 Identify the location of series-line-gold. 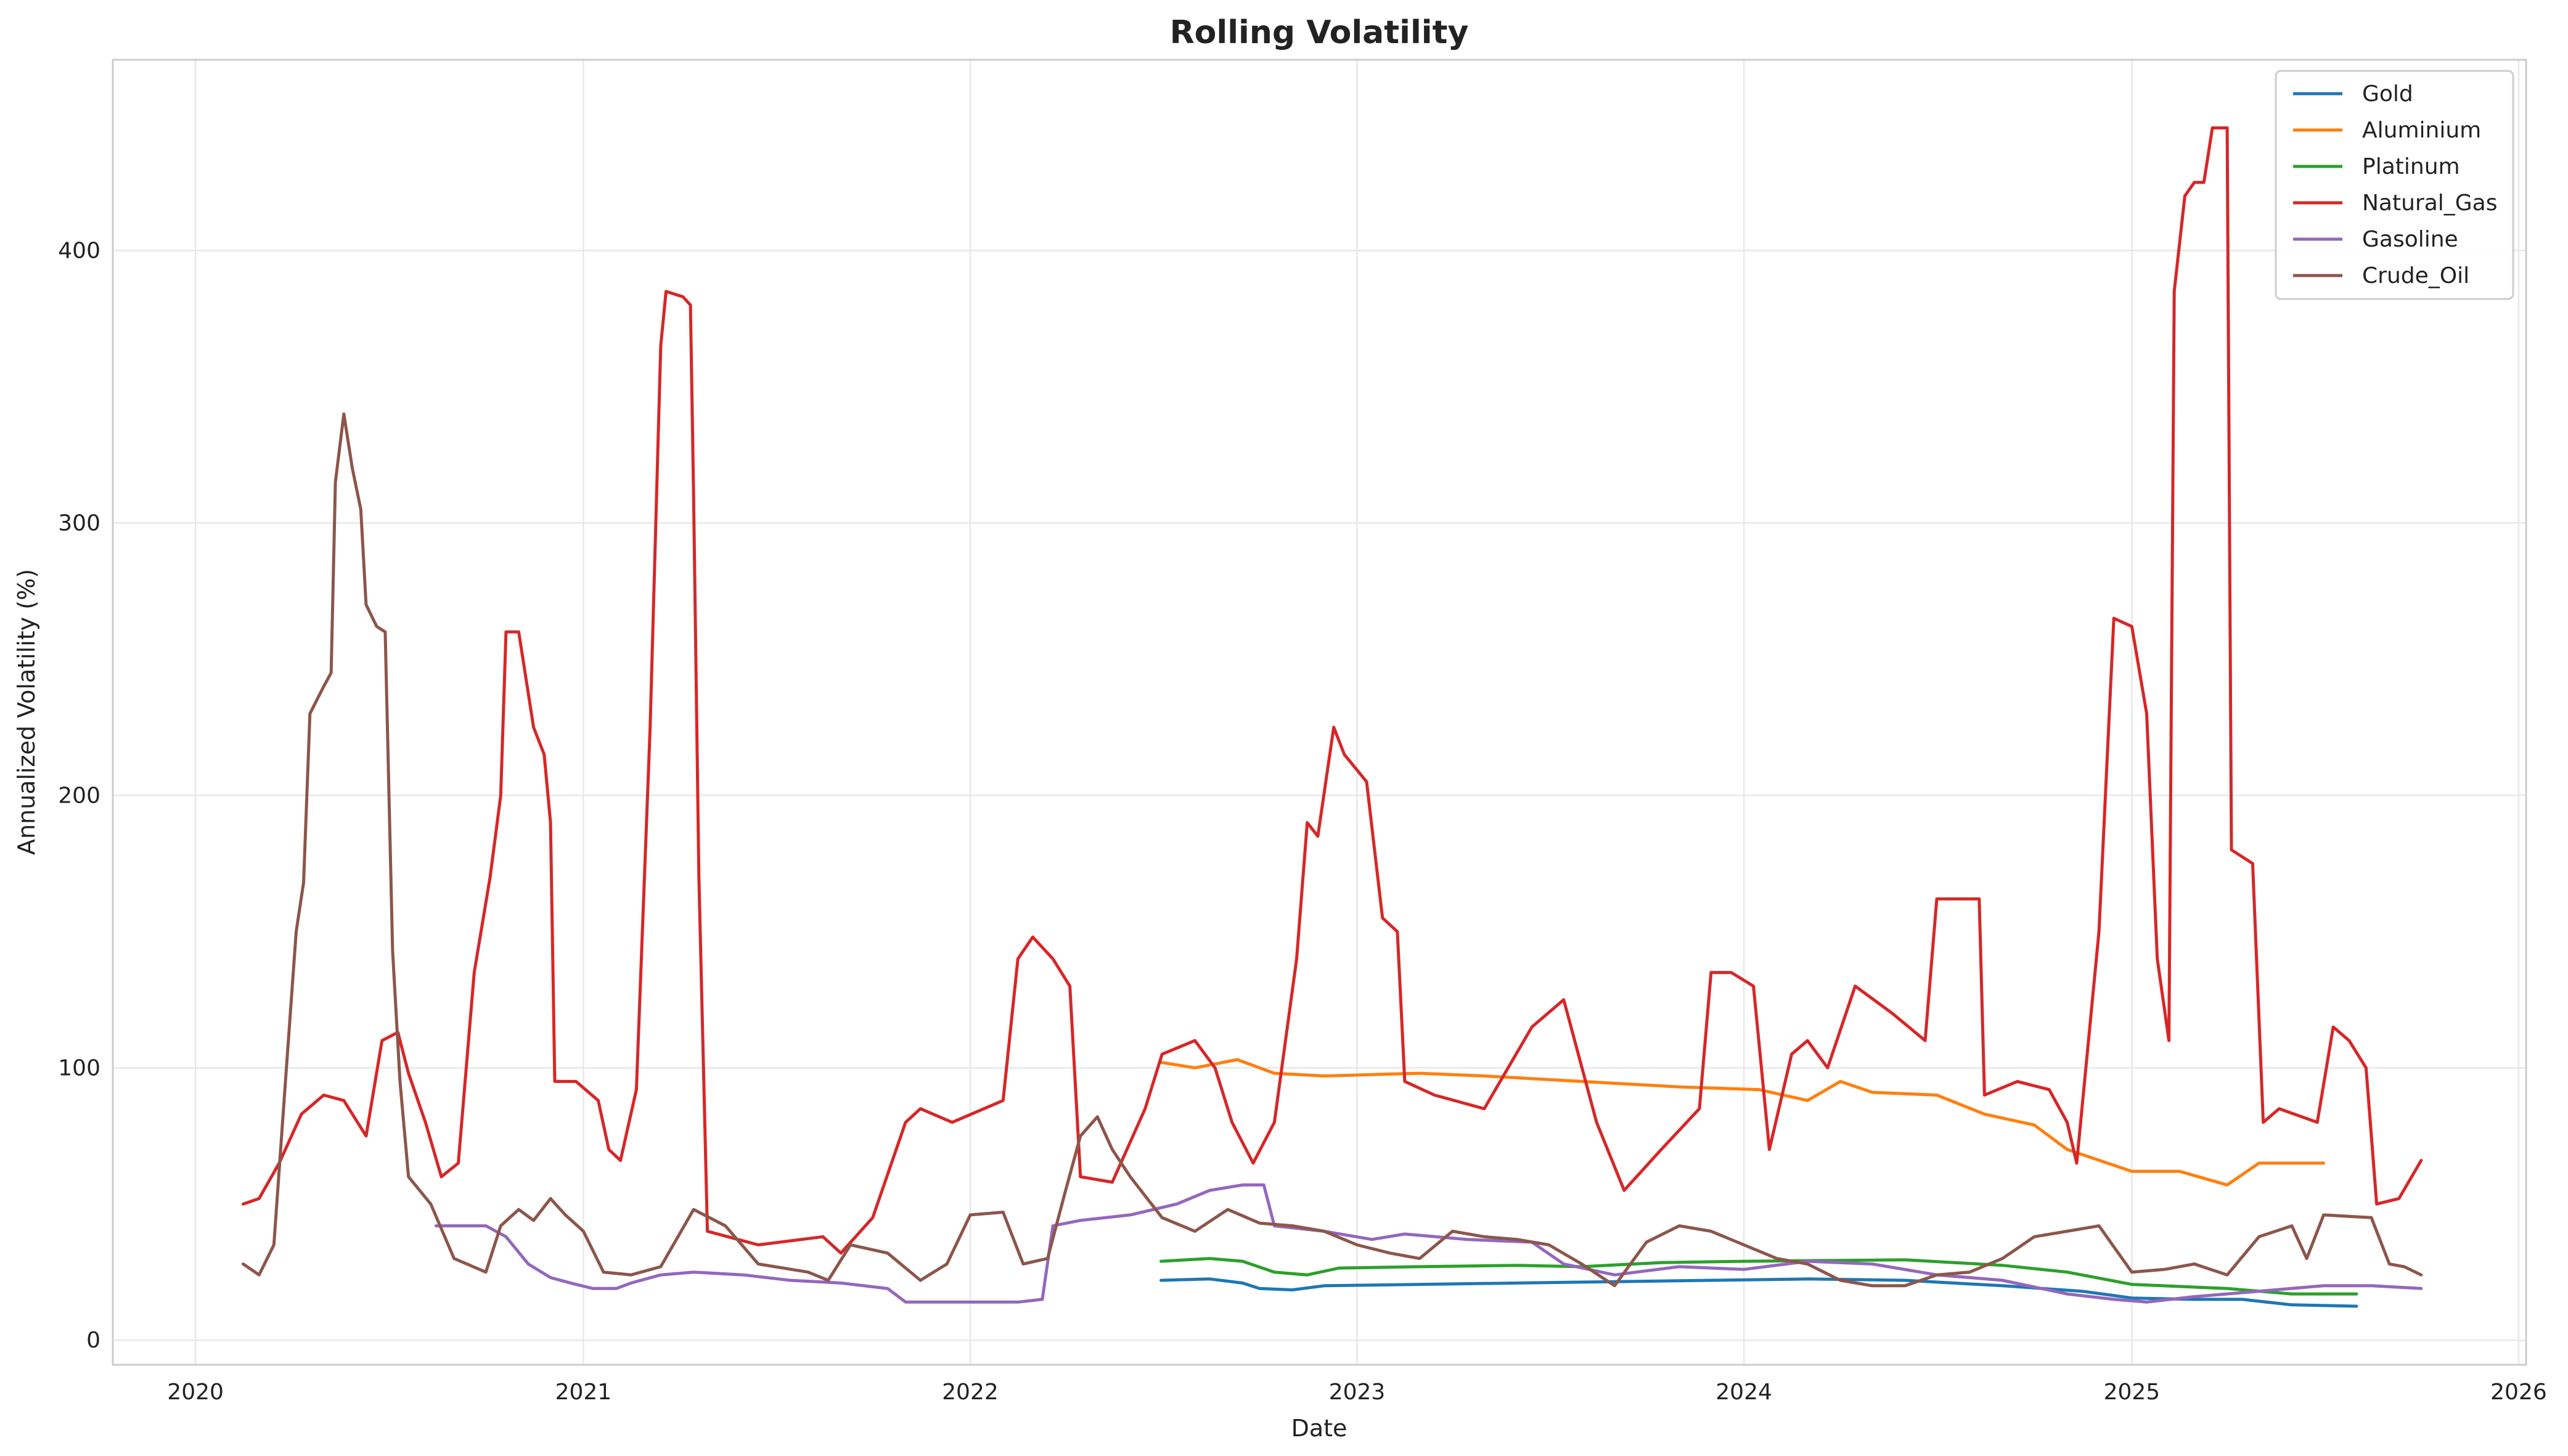
(1758, 1292).